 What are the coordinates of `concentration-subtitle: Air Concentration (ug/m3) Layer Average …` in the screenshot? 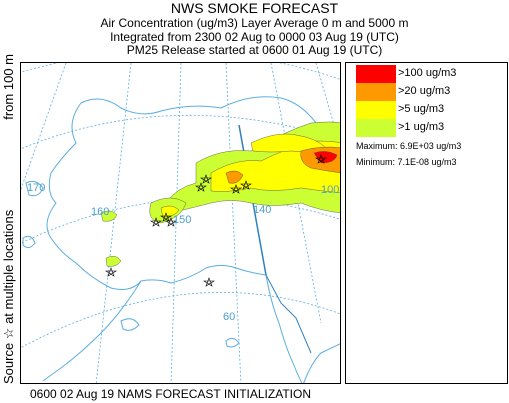 It's located at (254, 23).